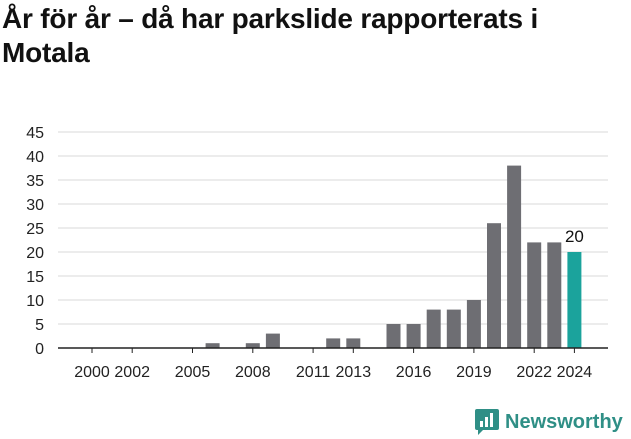 This screenshot has width=631, height=439. I want to click on x-tick-label: 2022, so click(534, 372).